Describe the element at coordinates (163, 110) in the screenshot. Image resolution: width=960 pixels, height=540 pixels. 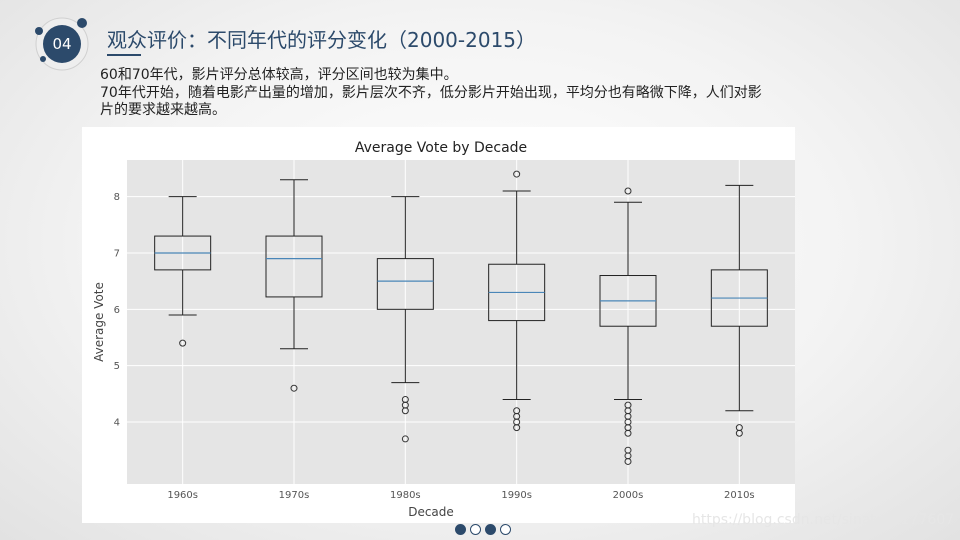
I see `description-line-3: 片的要求越来越高。` at that location.